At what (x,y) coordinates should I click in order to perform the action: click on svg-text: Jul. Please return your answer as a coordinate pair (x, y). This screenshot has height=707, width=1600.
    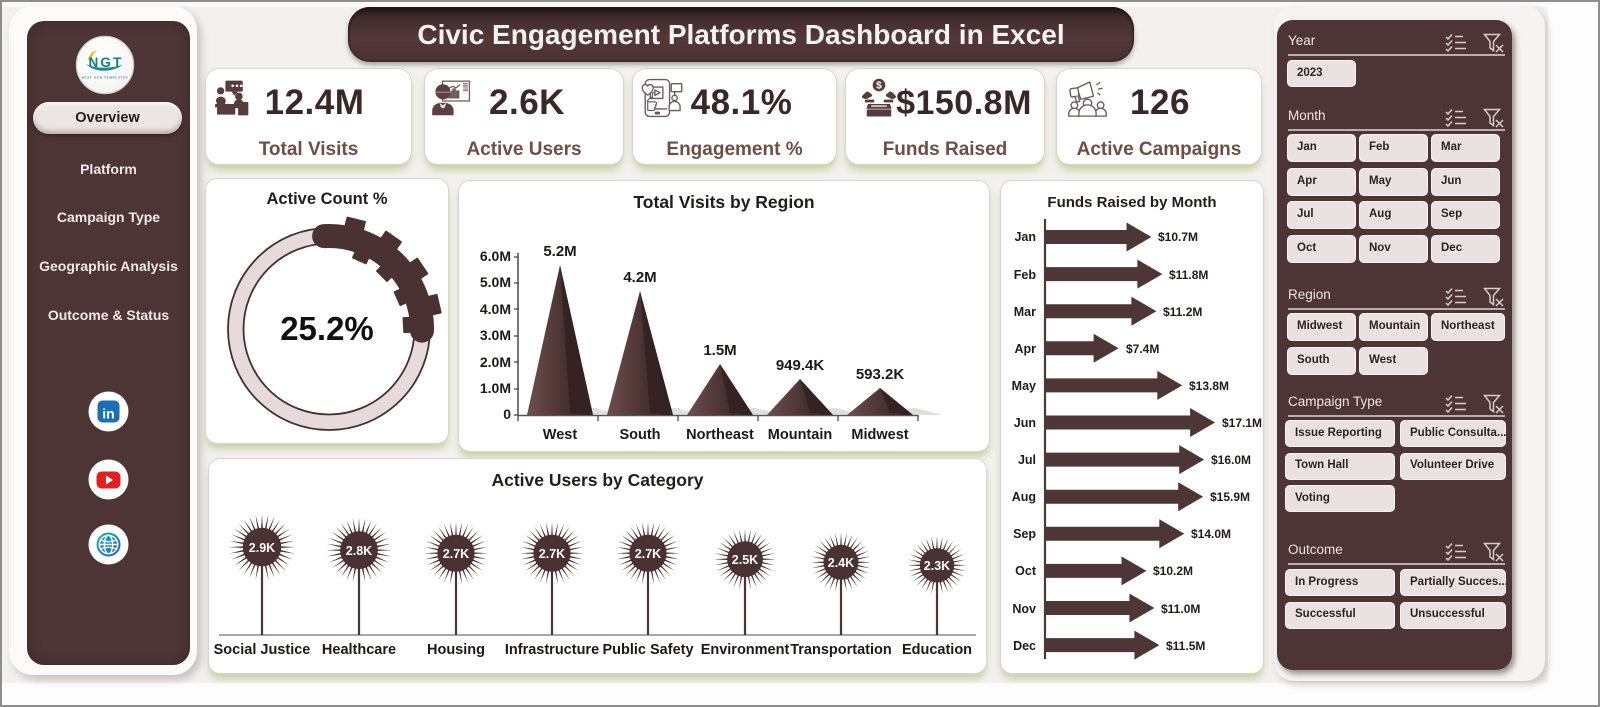
    Looking at the image, I should click on (1027, 460).